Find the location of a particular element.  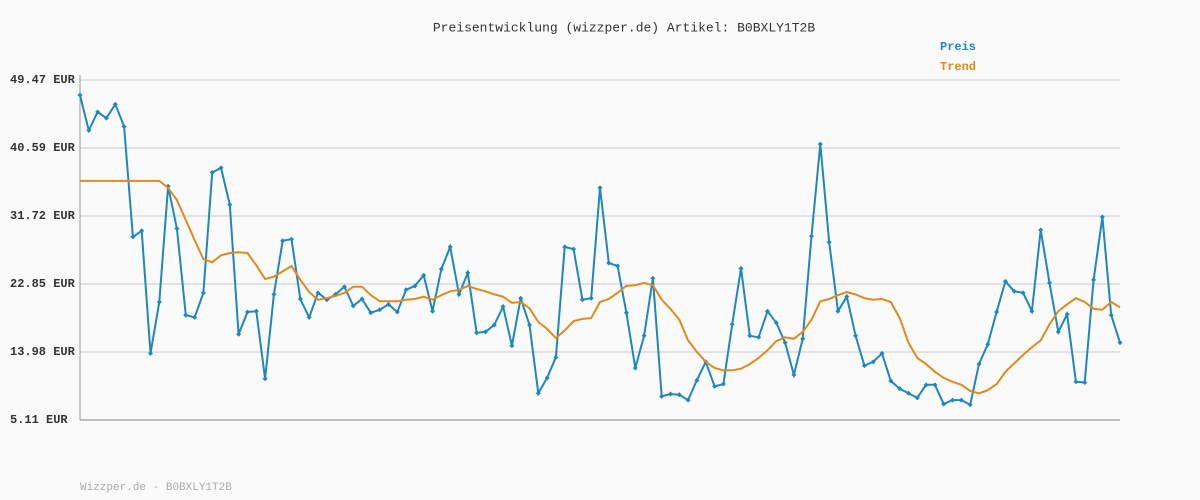

footer: Wizzper.de - B0BXLY1T2B is located at coordinates (156, 488).